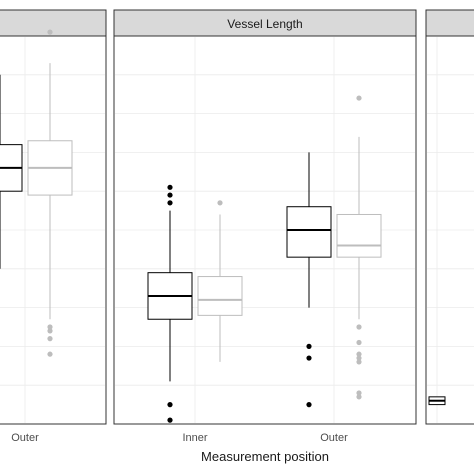 The width and height of the screenshot is (474, 474). Describe the element at coordinates (36, 193) in the screenshot. I see `marks-left` at that location.